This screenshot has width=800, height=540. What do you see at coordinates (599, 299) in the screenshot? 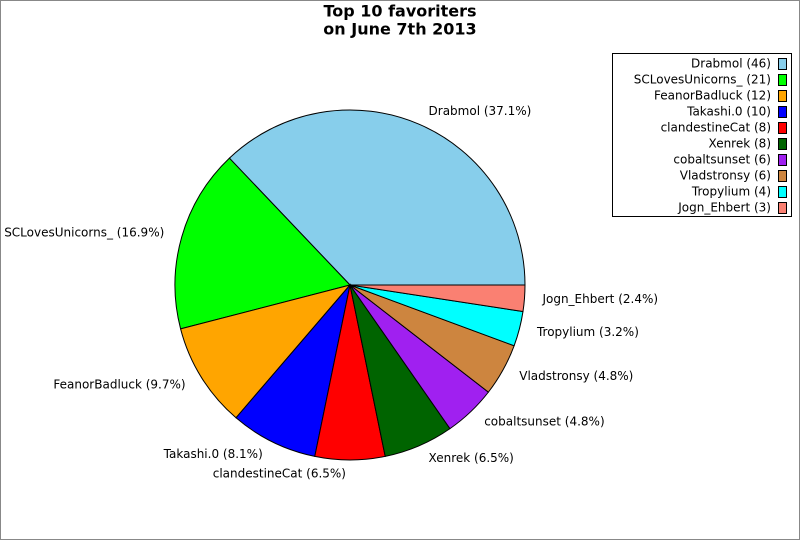
I see `slice-label: Jogn_Ehbert (2.4%)` at bounding box center [599, 299].